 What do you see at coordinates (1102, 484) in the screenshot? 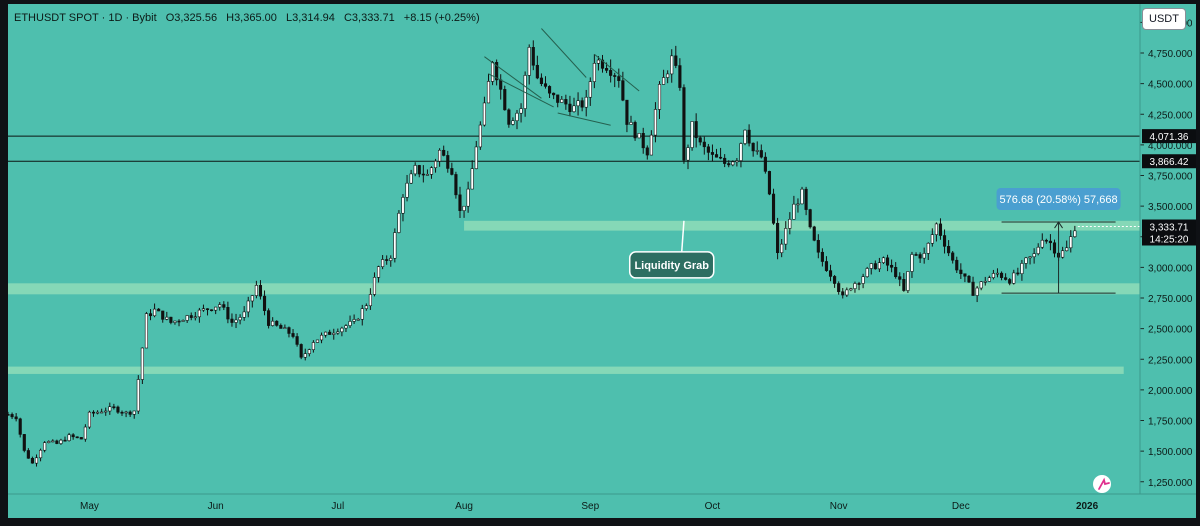
I see `tradingview-logo-icon` at bounding box center [1102, 484].